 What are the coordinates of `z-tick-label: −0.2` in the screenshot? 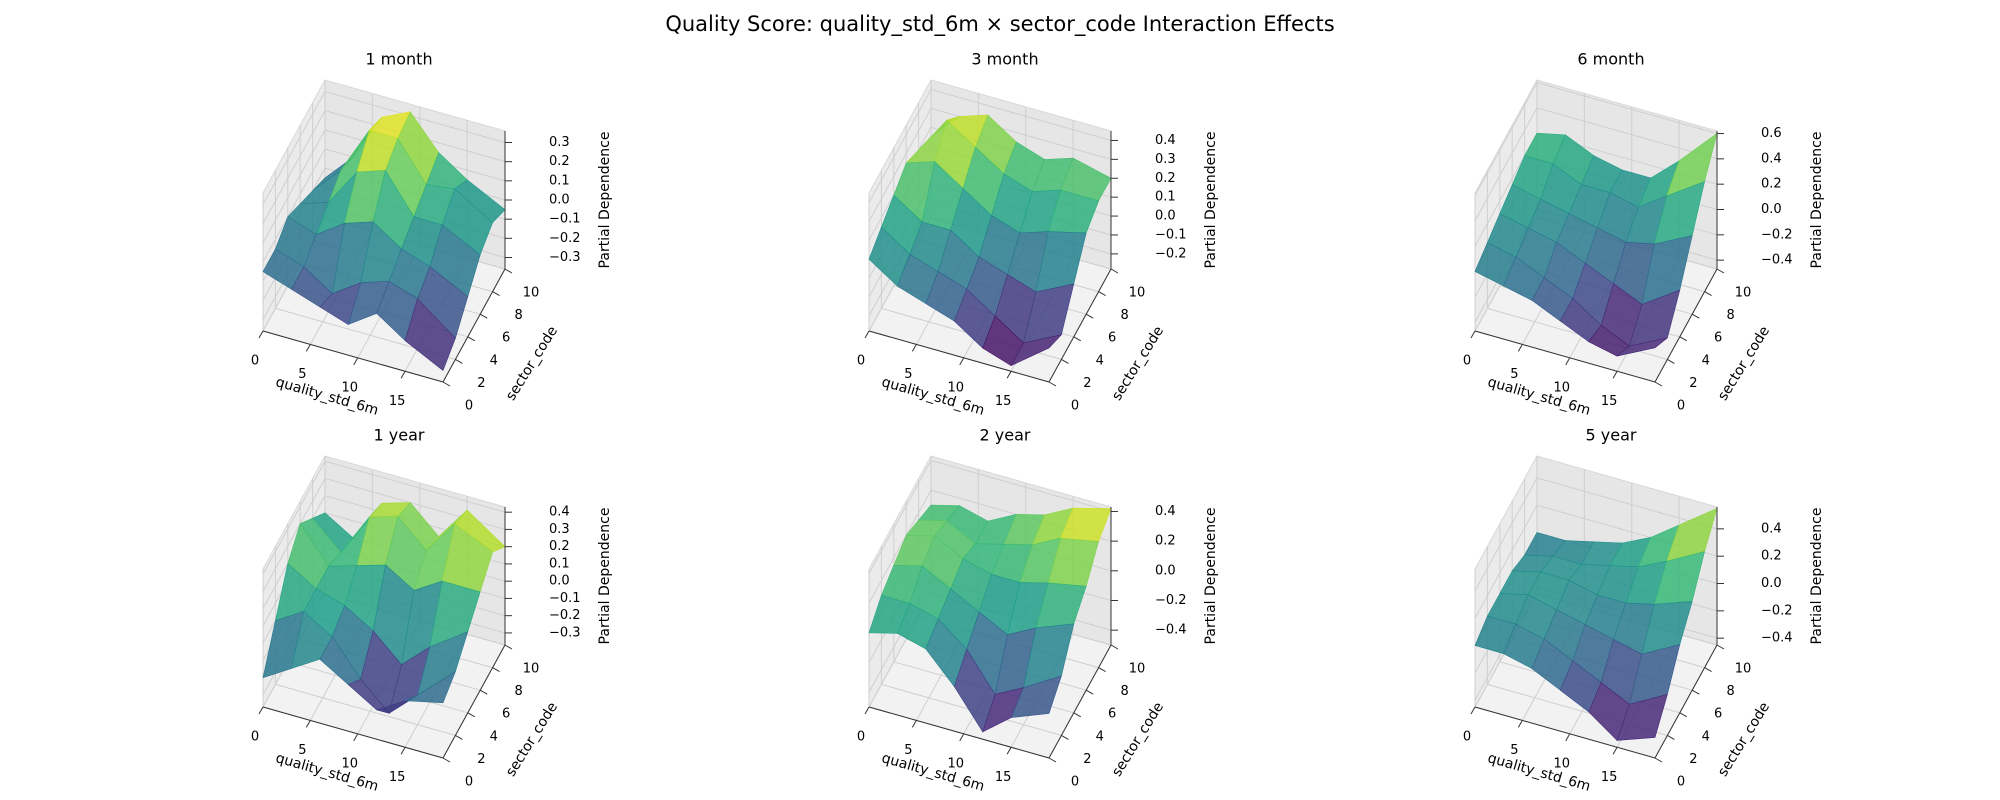 It's located at (1777, 610).